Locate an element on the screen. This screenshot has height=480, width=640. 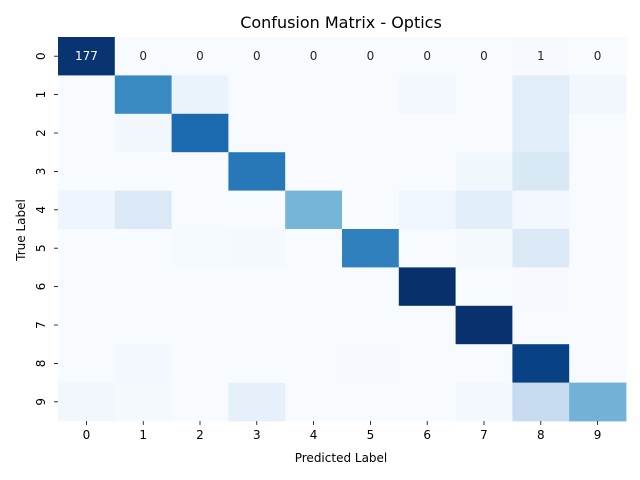
x-tick-label-3: 3 is located at coordinates (257, 435).